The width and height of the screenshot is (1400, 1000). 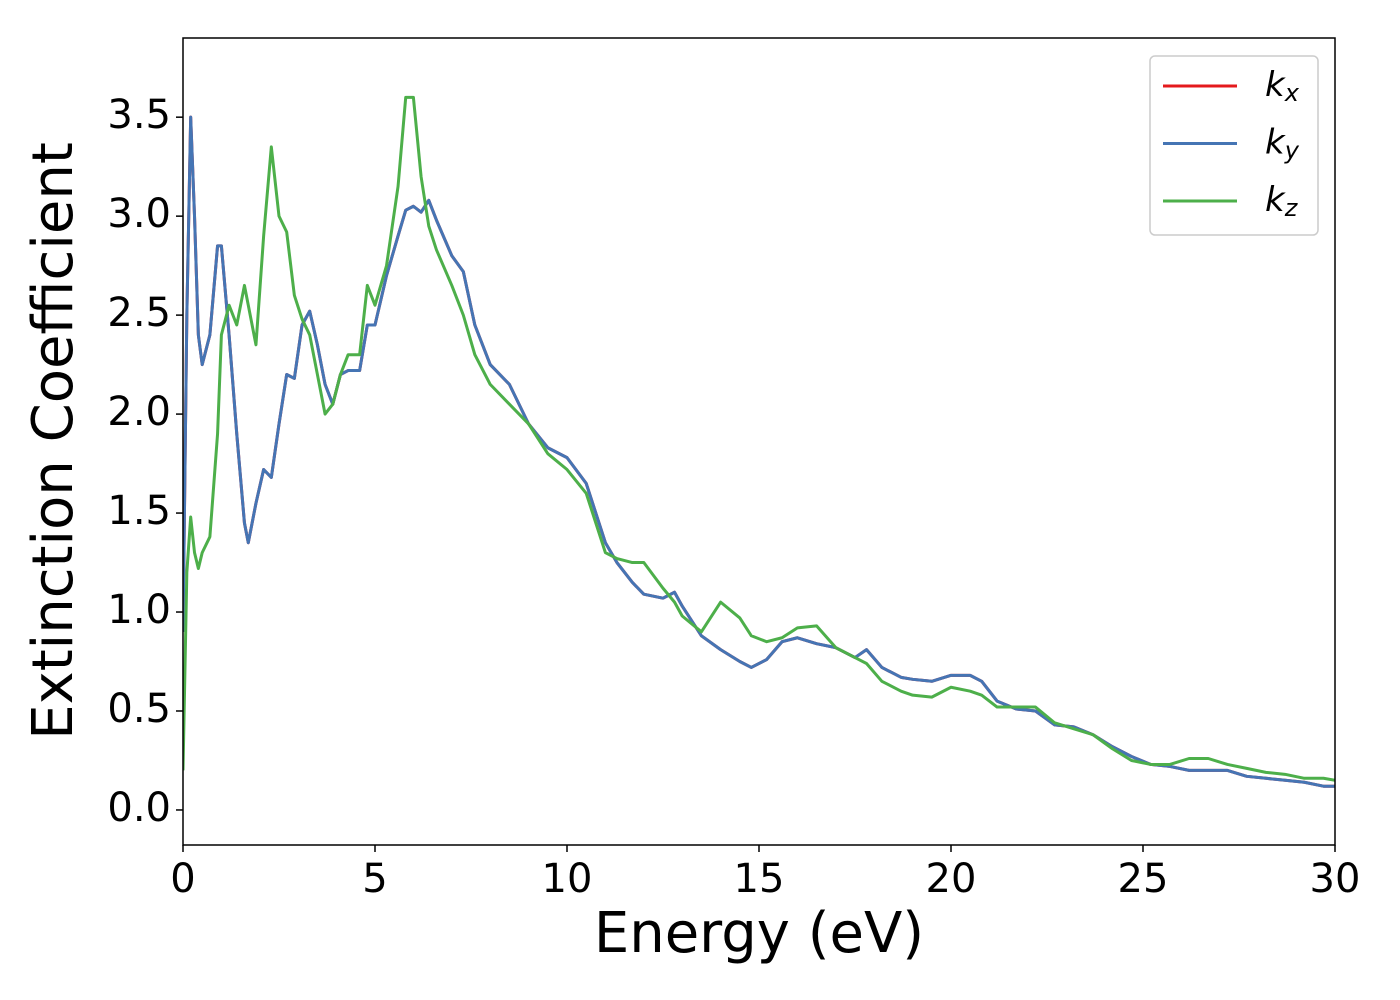 I want to click on legend: kx ky kz, so click(x=1234, y=145).